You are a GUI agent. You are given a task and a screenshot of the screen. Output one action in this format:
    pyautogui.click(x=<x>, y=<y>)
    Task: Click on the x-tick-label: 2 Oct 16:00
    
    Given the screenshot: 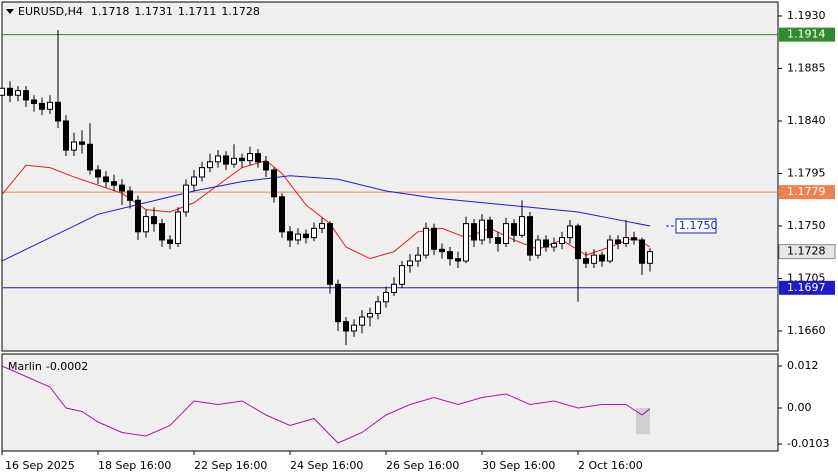 What is the action you would take?
    pyautogui.click(x=610, y=465)
    